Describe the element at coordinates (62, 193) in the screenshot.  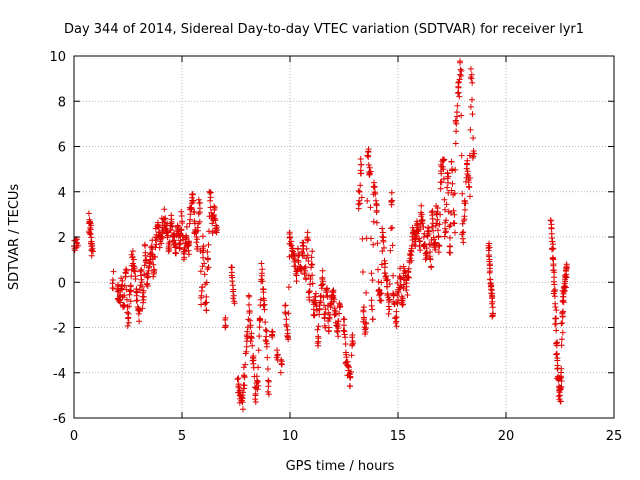
I see `y-tick-label: 4` at that location.